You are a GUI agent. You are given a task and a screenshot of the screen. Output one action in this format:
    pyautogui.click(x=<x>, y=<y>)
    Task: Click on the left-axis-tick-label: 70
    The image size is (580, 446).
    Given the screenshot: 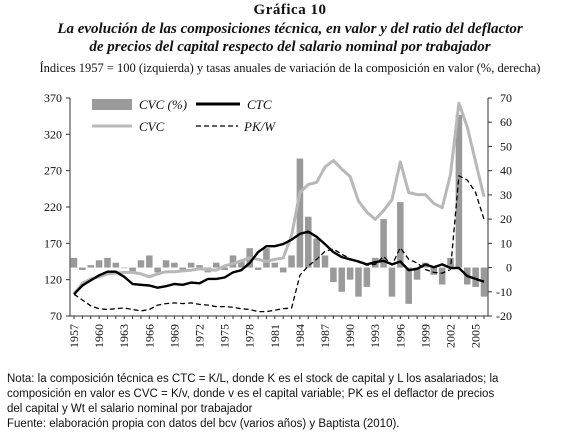 What is the action you would take?
    pyautogui.click(x=56, y=316)
    